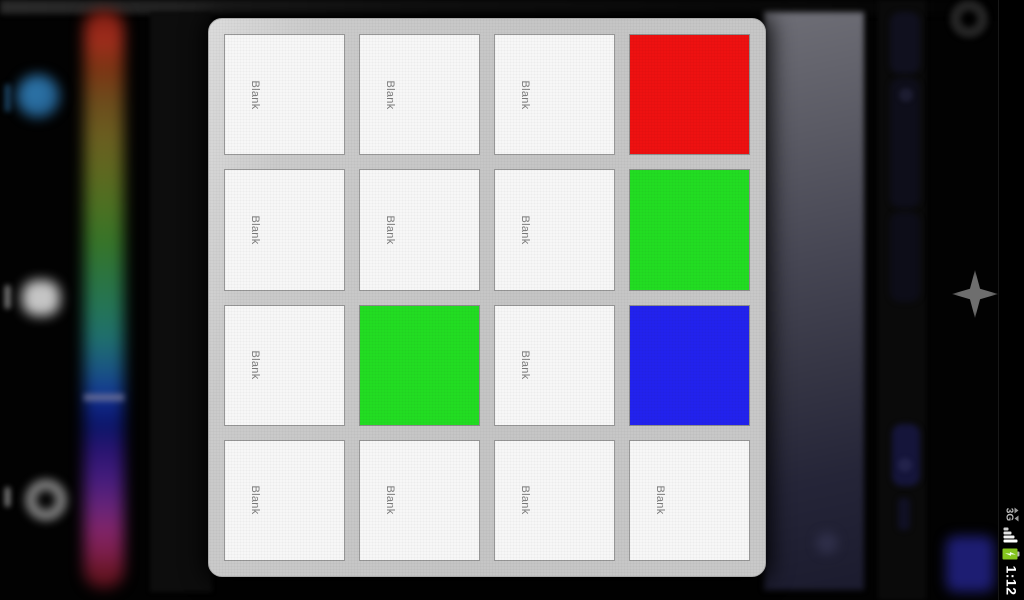 The width and height of the screenshot is (1024, 600). What do you see at coordinates (1011, 580) in the screenshot?
I see `clock: 1:12` at bounding box center [1011, 580].